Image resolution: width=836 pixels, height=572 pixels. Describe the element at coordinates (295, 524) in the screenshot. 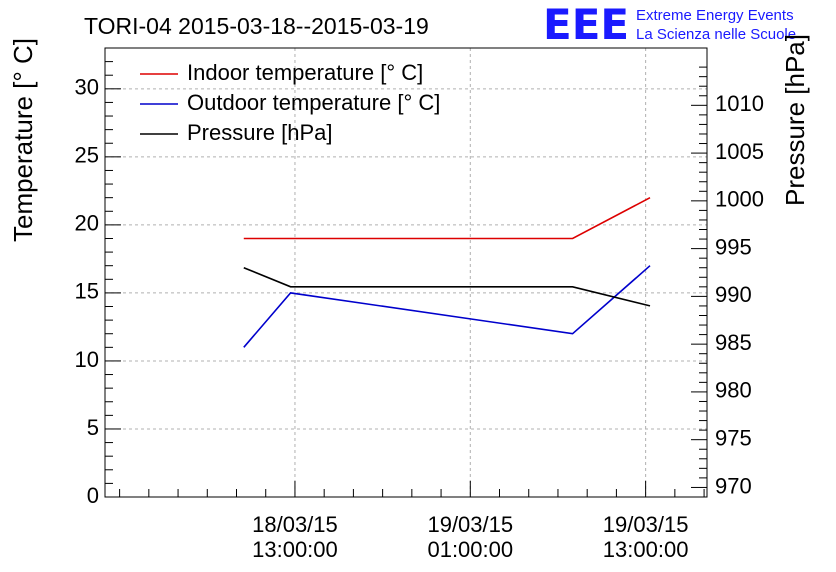

I see `x-tick-label-date: 18/03/15` at that location.